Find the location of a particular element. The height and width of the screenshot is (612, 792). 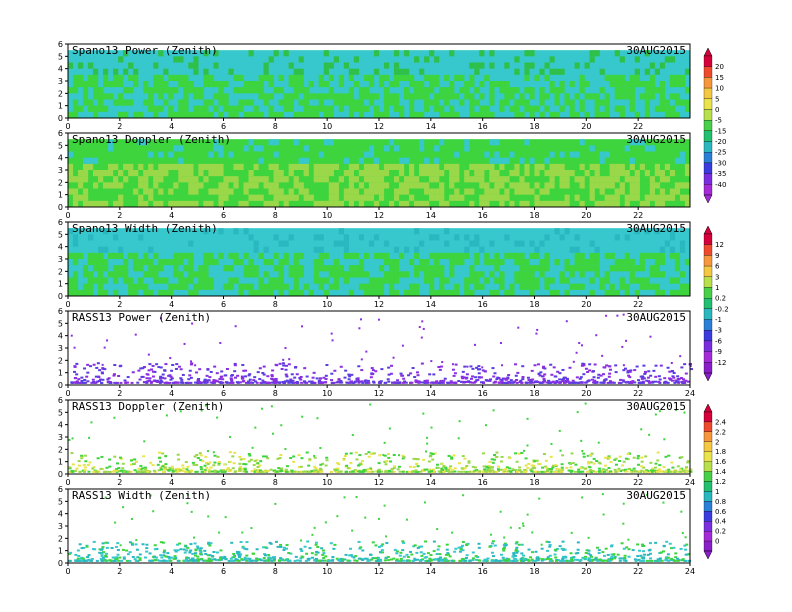

x-tick-label: 22 is located at coordinates (638, 126).